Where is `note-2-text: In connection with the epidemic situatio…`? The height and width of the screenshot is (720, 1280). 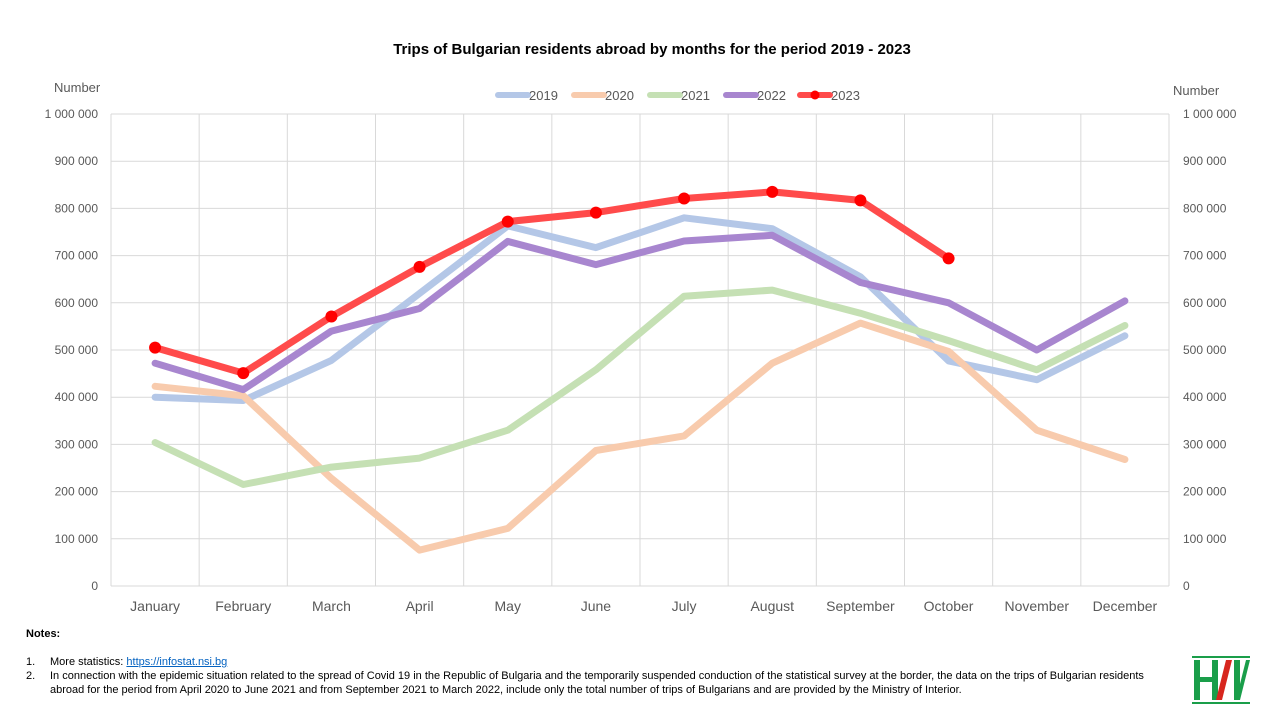 note-2-text: In connection with the epidemic situatio… is located at coordinates (597, 683).